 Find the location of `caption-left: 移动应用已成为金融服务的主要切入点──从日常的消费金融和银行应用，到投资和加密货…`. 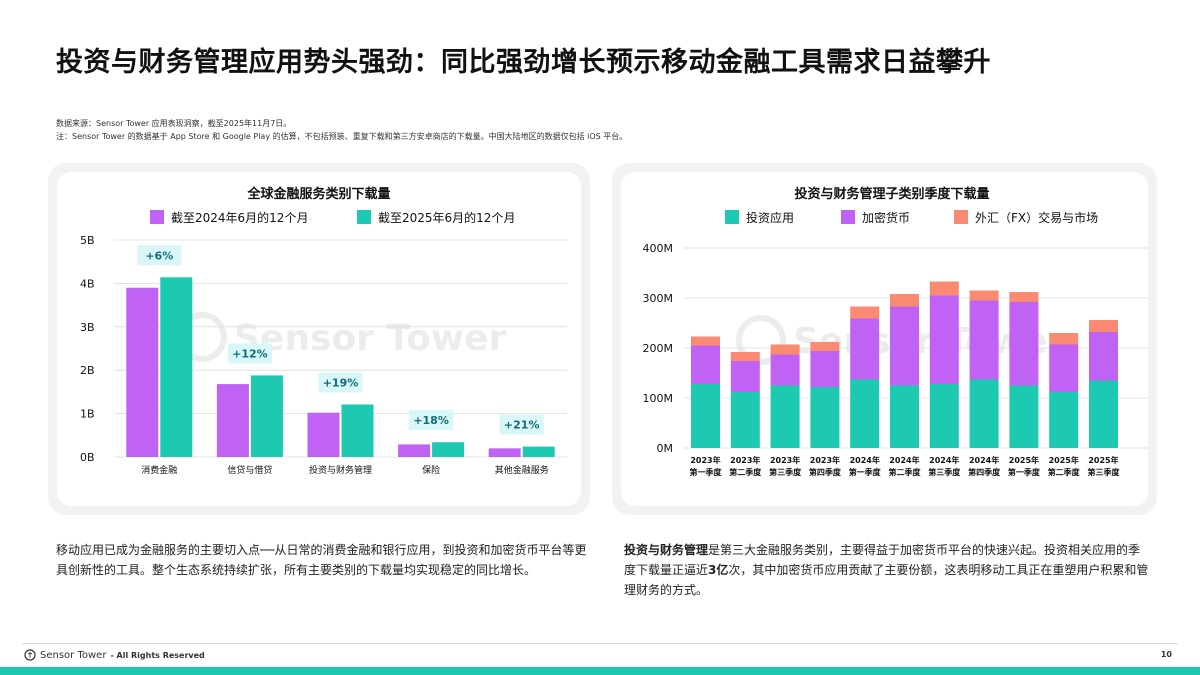

caption-left: 移动应用已成为金融服务的主要切入点──从日常的消费金融和银行应用，到投资和加密货… is located at coordinates (321, 560).